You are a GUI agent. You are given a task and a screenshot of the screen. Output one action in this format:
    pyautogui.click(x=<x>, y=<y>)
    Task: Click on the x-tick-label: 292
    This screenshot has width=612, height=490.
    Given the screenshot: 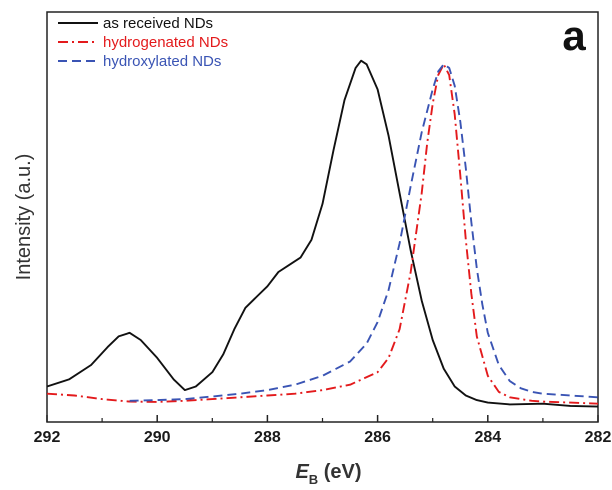 What is the action you would take?
    pyautogui.click(x=47, y=437)
    